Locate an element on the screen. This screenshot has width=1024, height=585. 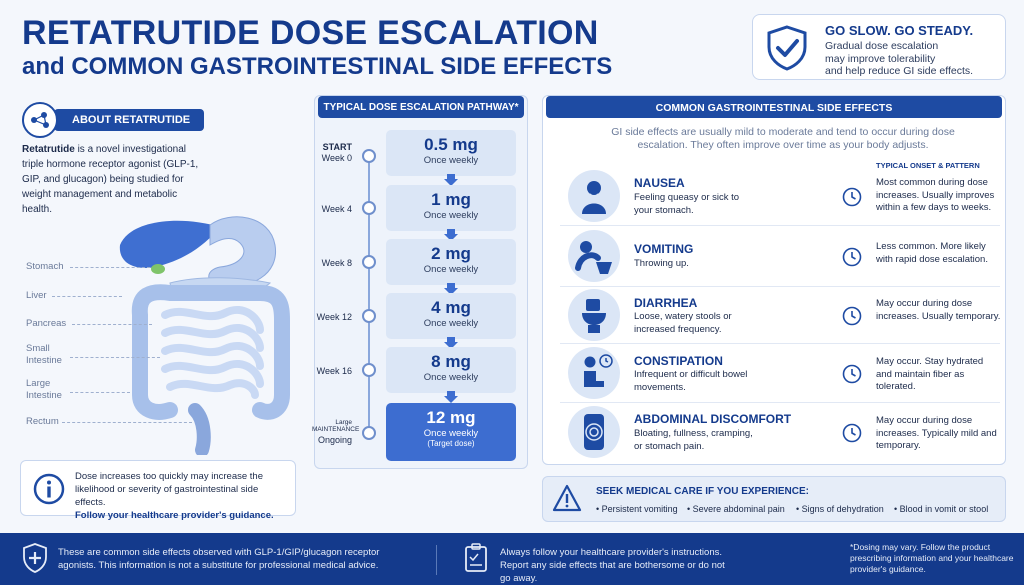
side-effects-heading: COMMON GASTROINTESTINAL SIDE EFFECTS is located at coordinates (774, 107).